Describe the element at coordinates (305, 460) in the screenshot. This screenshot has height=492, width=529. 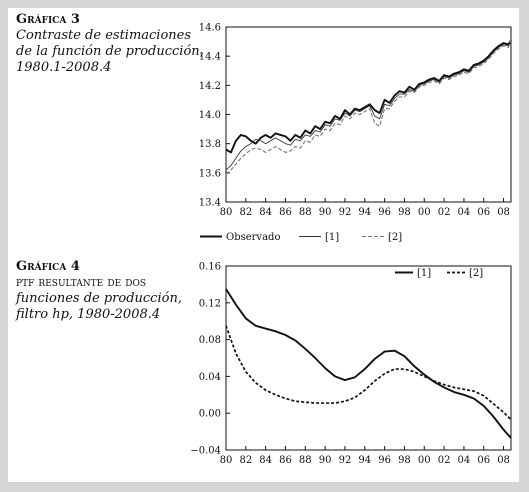
I see `chart4-x-tick-label: 88` at that location.